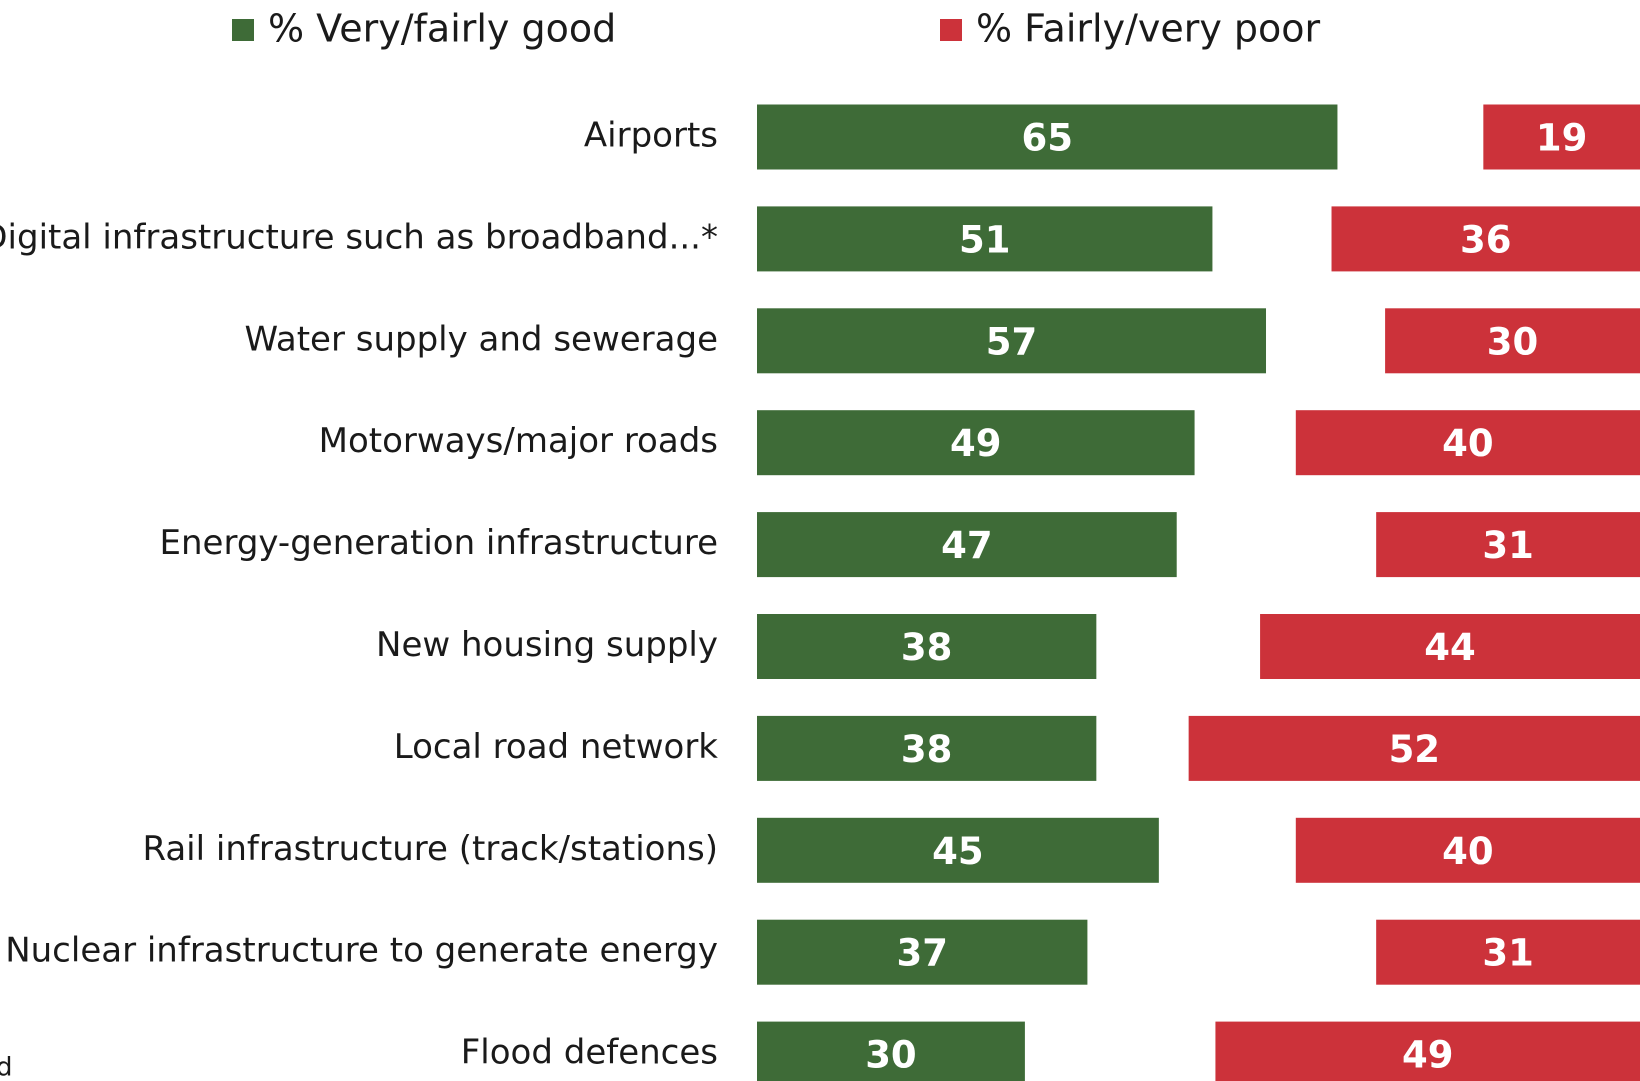 Image resolution: width=1640 pixels, height=1081 pixels. I want to click on value-label: 57, so click(1012, 341).